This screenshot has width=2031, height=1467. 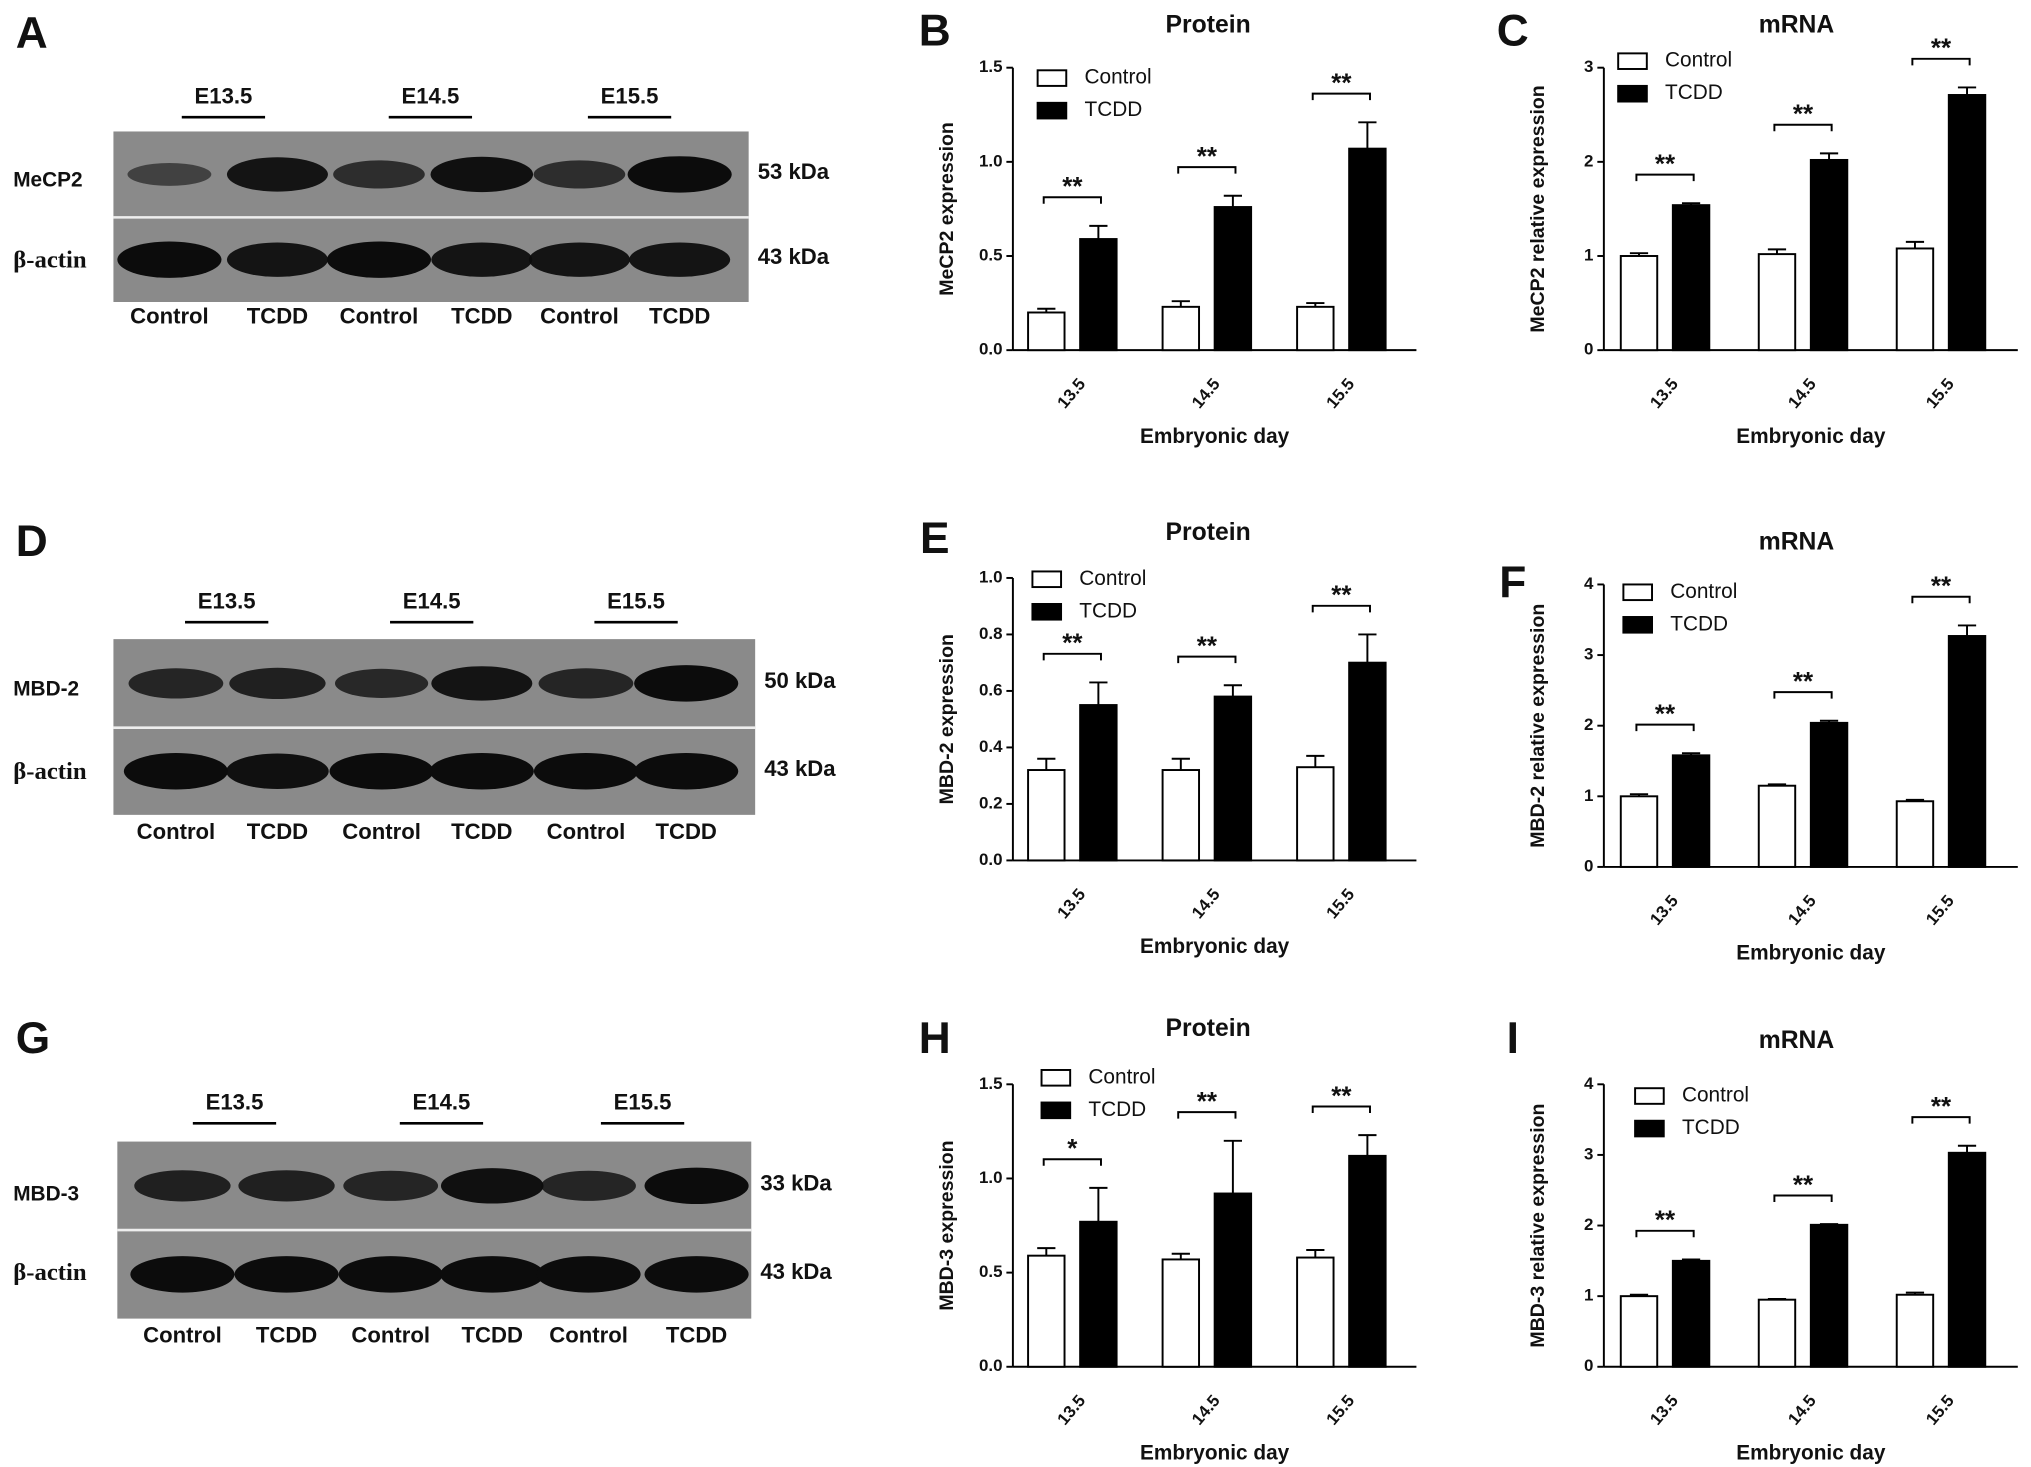 I want to click on row-label: MeCP2, so click(x=47, y=179).